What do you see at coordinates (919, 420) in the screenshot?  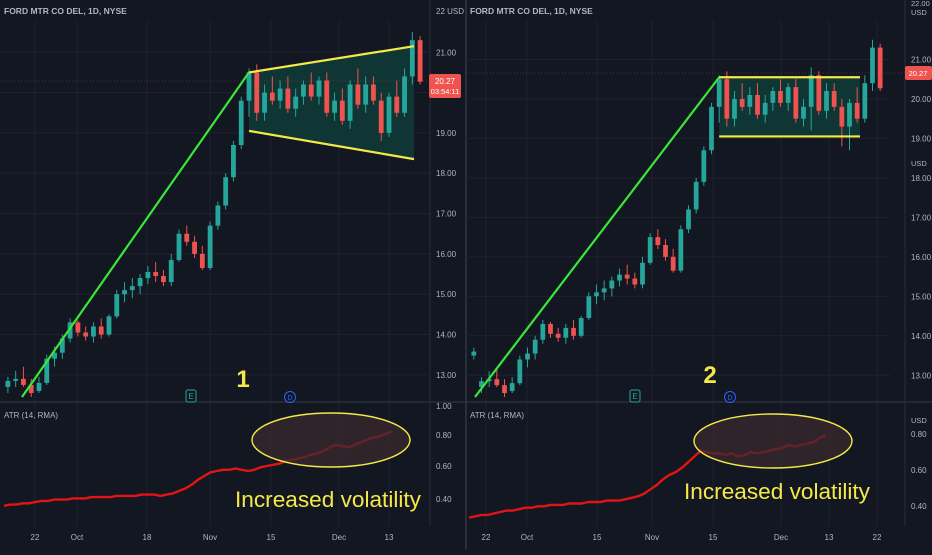 I see `panel-2-atr-currency-label: USD` at bounding box center [919, 420].